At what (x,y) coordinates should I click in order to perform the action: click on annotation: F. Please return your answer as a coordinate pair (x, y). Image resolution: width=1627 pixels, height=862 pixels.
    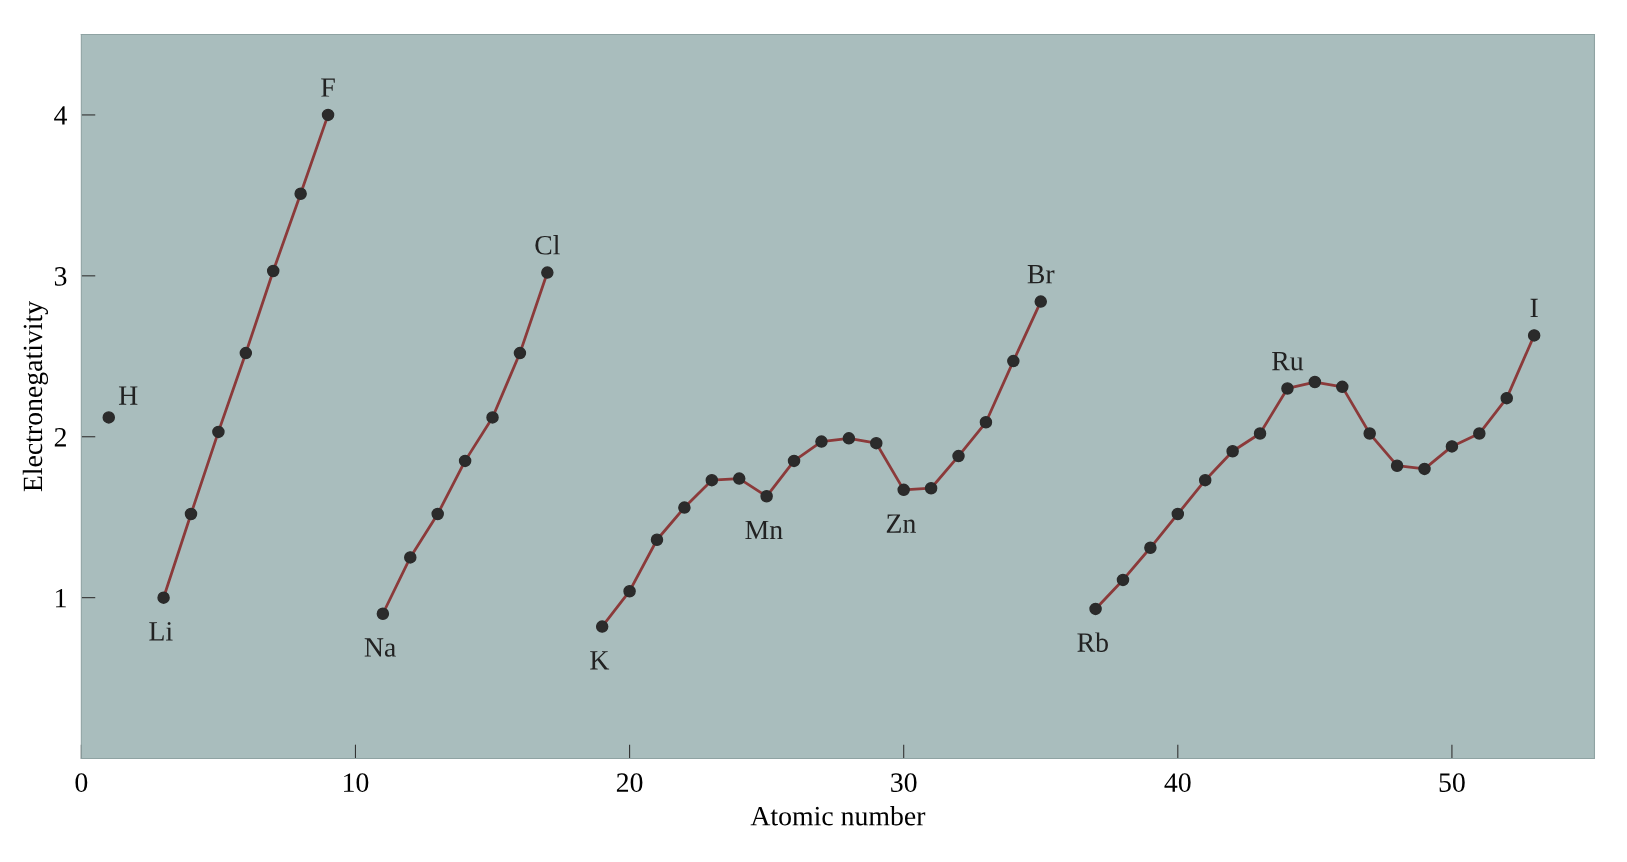
    Looking at the image, I should click on (328, 87).